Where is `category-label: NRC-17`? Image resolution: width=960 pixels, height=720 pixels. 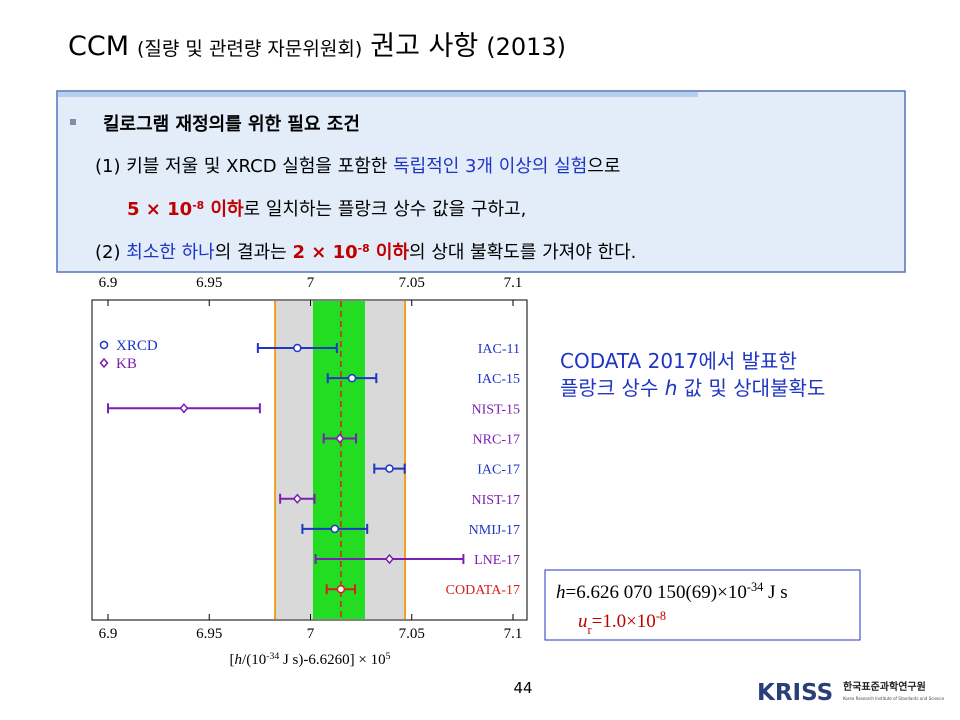 category-label: NRC-17 is located at coordinates (496, 439).